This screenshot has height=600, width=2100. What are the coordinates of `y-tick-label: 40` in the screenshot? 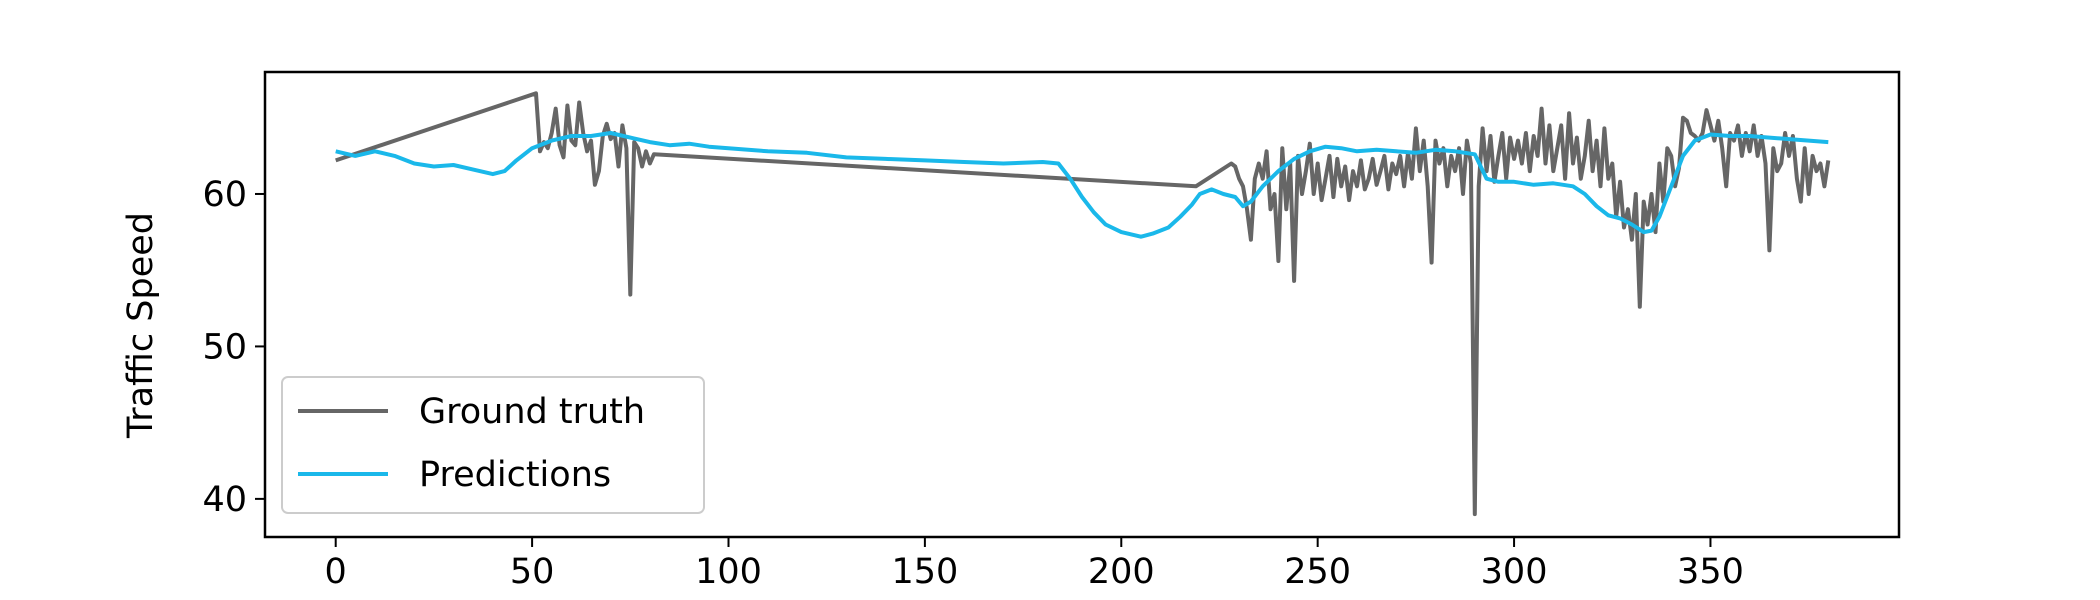 It's located at (224, 500).